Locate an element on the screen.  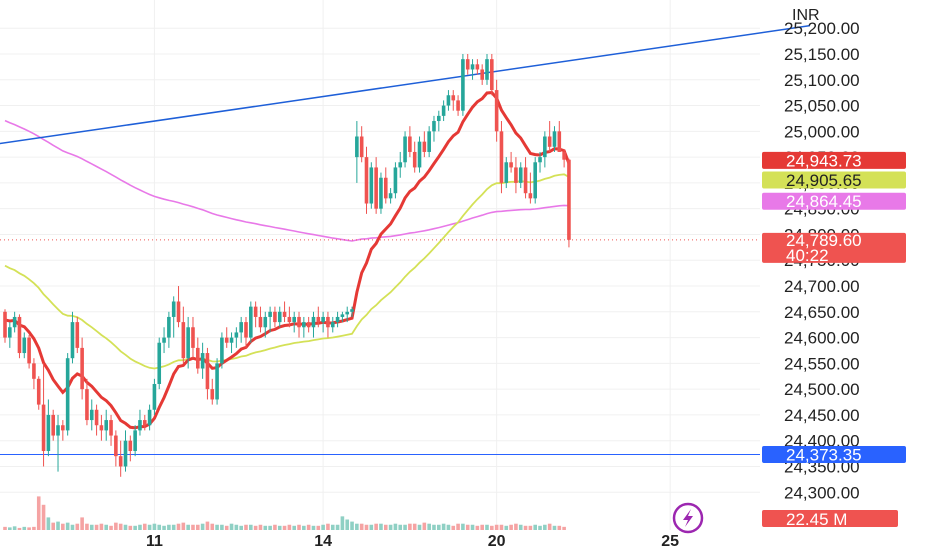
volume-bars is located at coordinates (284, 513).